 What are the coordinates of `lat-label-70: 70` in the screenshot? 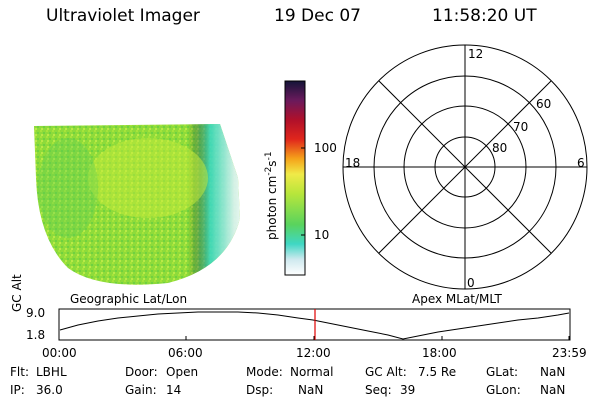 It's located at (521, 127).